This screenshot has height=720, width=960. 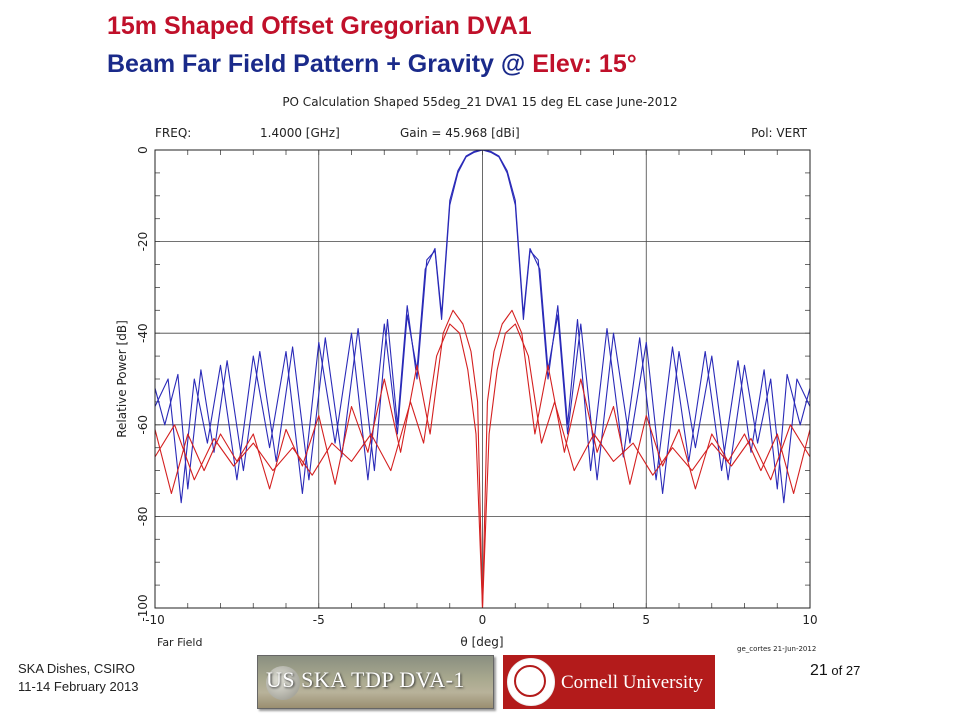 I want to click on slide-title: 15m Shaped Offset Gregorian DVA1, so click(x=319, y=26).